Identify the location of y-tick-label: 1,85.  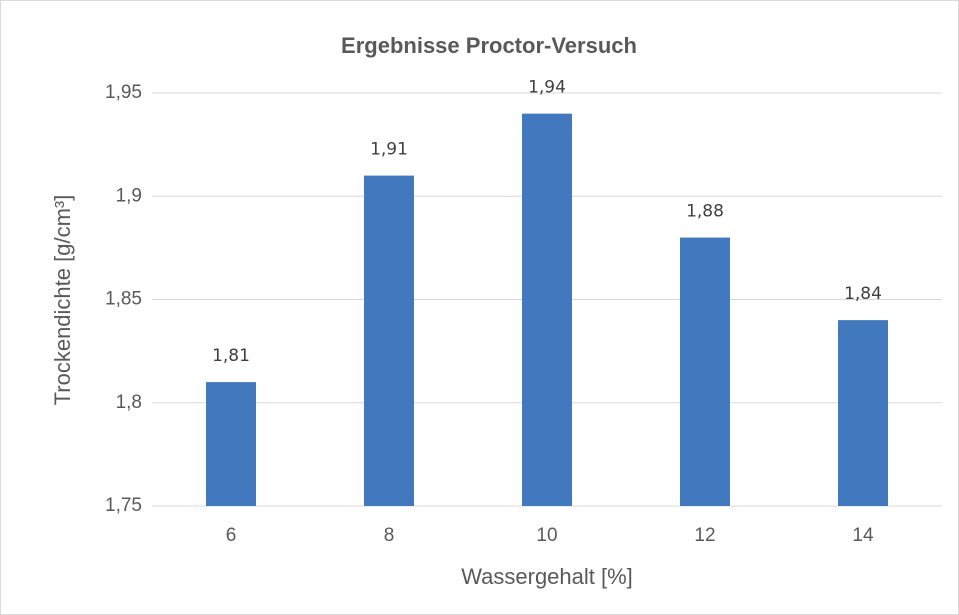
(123, 299).